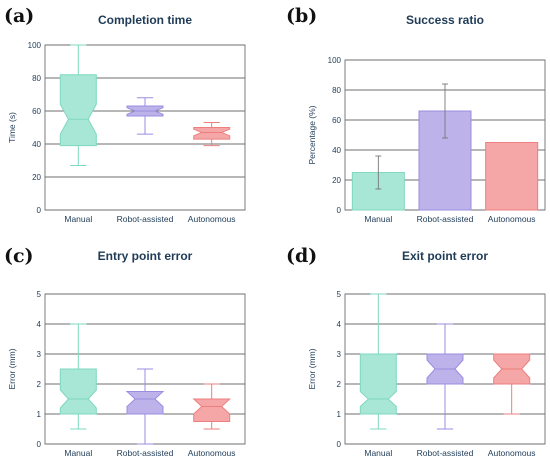 The width and height of the screenshot is (550, 461). What do you see at coordinates (301, 256) in the screenshot?
I see `panel-label: (d)` at bounding box center [301, 256].